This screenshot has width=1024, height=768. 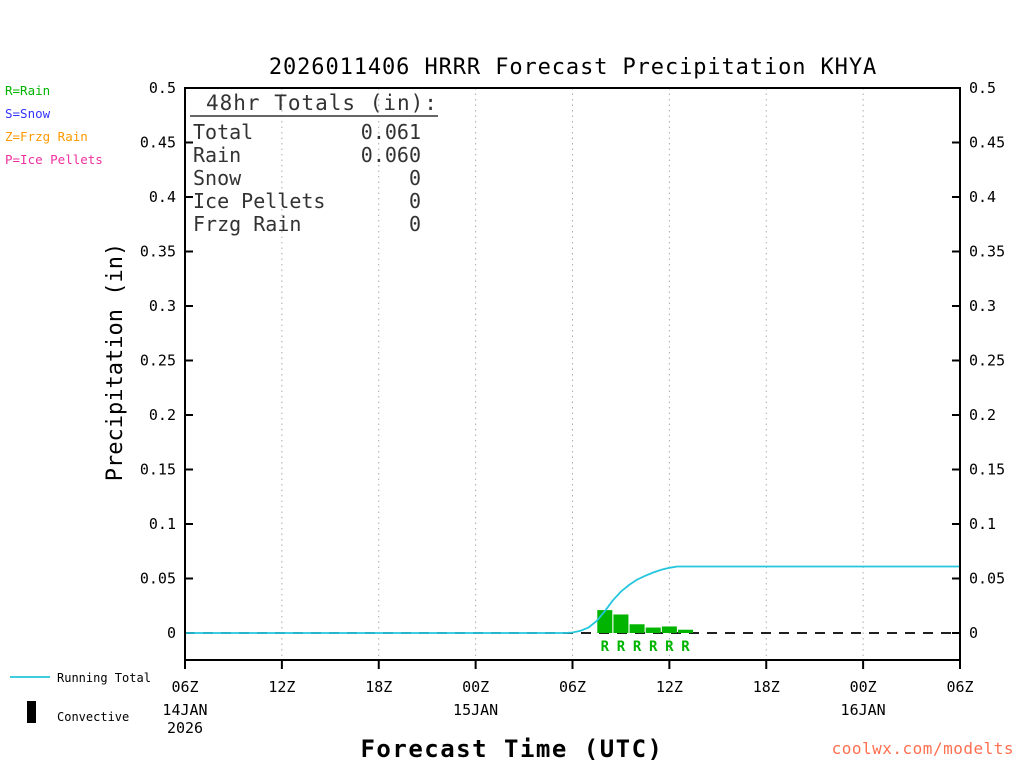 I want to click on y-tick-label-right: 0.25, so click(x=987, y=361).